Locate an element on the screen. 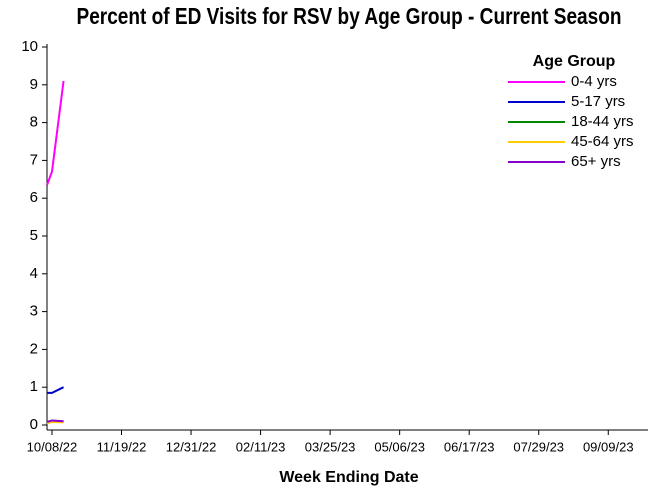 This screenshot has height=493, width=659. y-tick-label: 4 is located at coordinates (34, 273).